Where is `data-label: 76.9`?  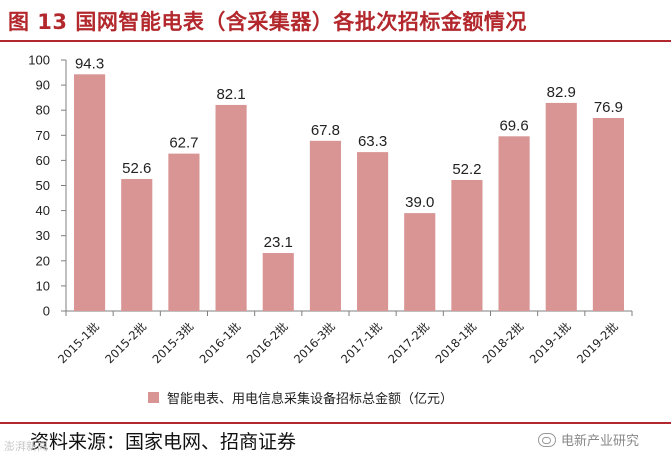
data-label: 76.9 is located at coordinates (608, 107).